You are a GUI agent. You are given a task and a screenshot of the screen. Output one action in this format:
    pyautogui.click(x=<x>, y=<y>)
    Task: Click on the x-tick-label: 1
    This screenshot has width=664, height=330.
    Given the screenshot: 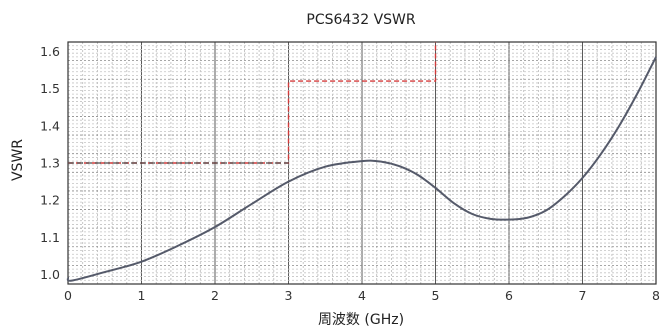 What is the action you would take?
    pyautogui.click(x=142, y=295)
    